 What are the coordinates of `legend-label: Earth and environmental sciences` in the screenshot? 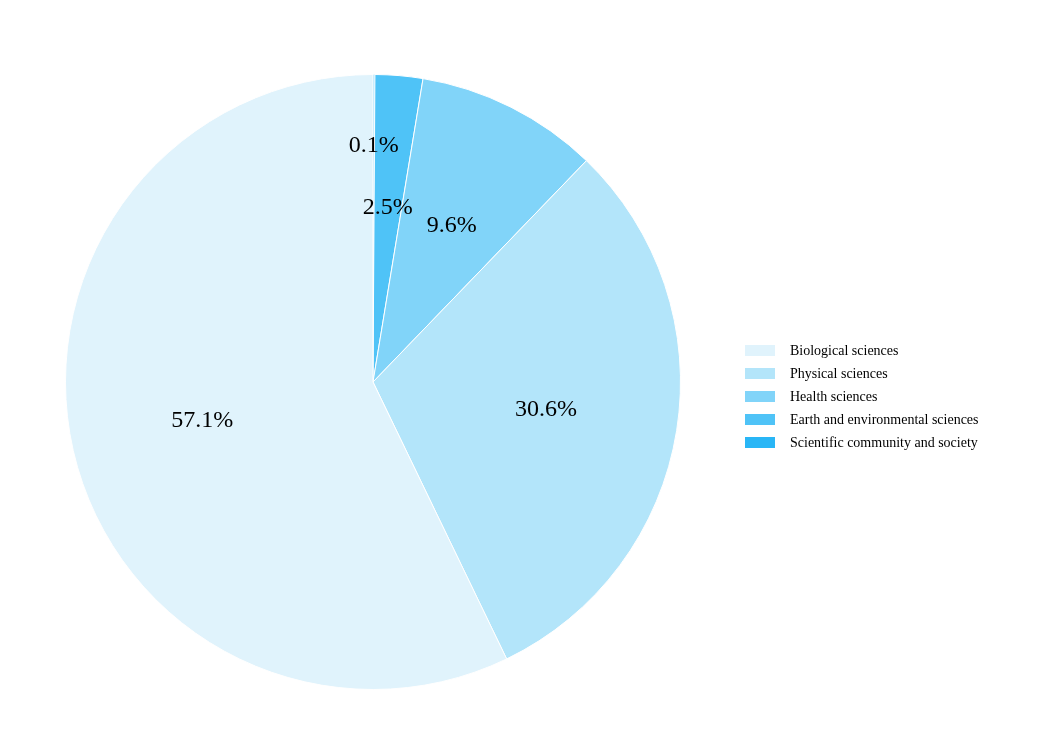 It's located at (884, 419).